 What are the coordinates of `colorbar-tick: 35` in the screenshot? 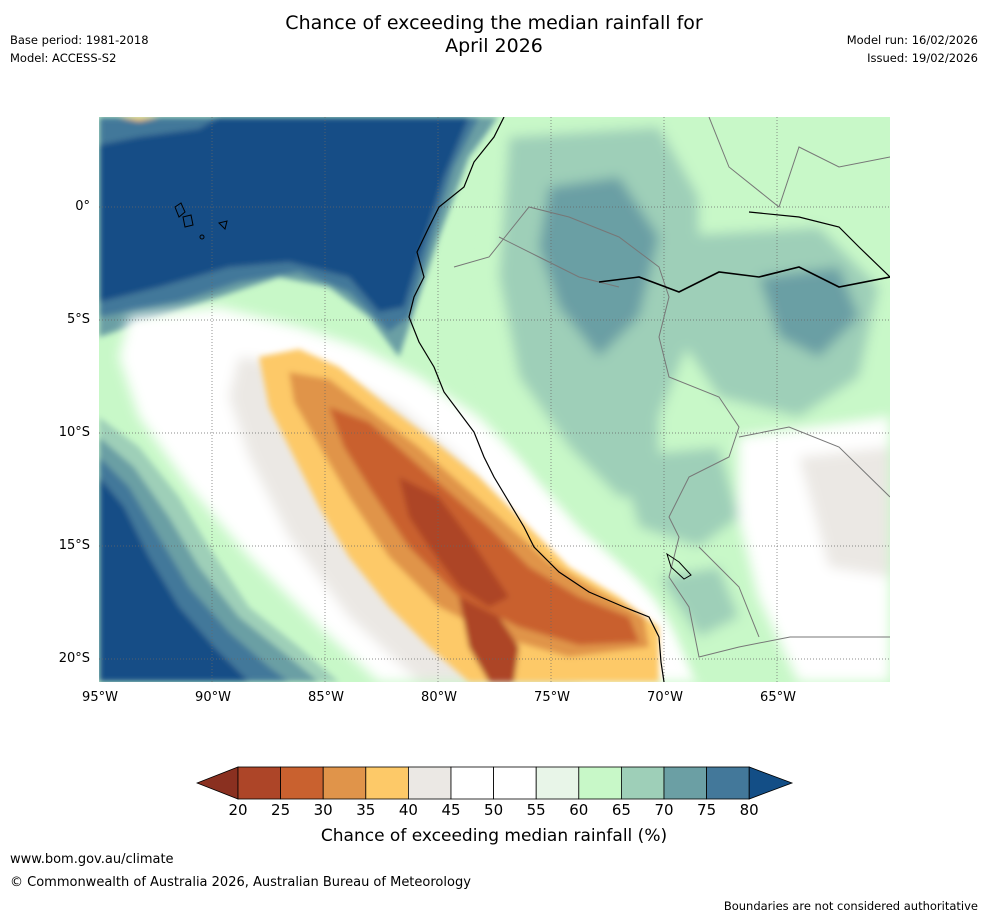 It's located at (366, 810).